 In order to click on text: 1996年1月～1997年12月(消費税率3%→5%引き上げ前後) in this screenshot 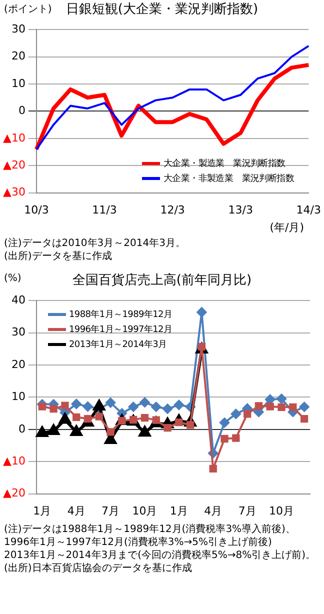, I will do `click(138, 542)`.